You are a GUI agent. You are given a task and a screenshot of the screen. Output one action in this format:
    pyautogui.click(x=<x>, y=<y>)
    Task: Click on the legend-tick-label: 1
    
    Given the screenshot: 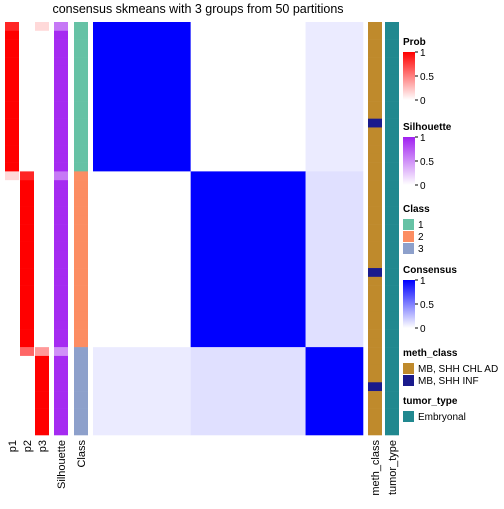 What is the action you would take?
    pyautogui.click(x=423, y=53)
    